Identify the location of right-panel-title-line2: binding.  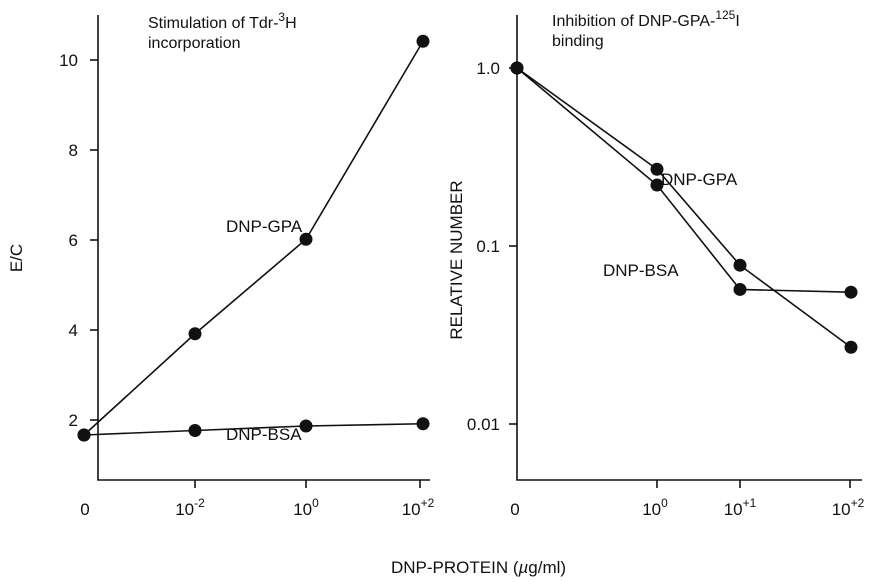
(578, 41).